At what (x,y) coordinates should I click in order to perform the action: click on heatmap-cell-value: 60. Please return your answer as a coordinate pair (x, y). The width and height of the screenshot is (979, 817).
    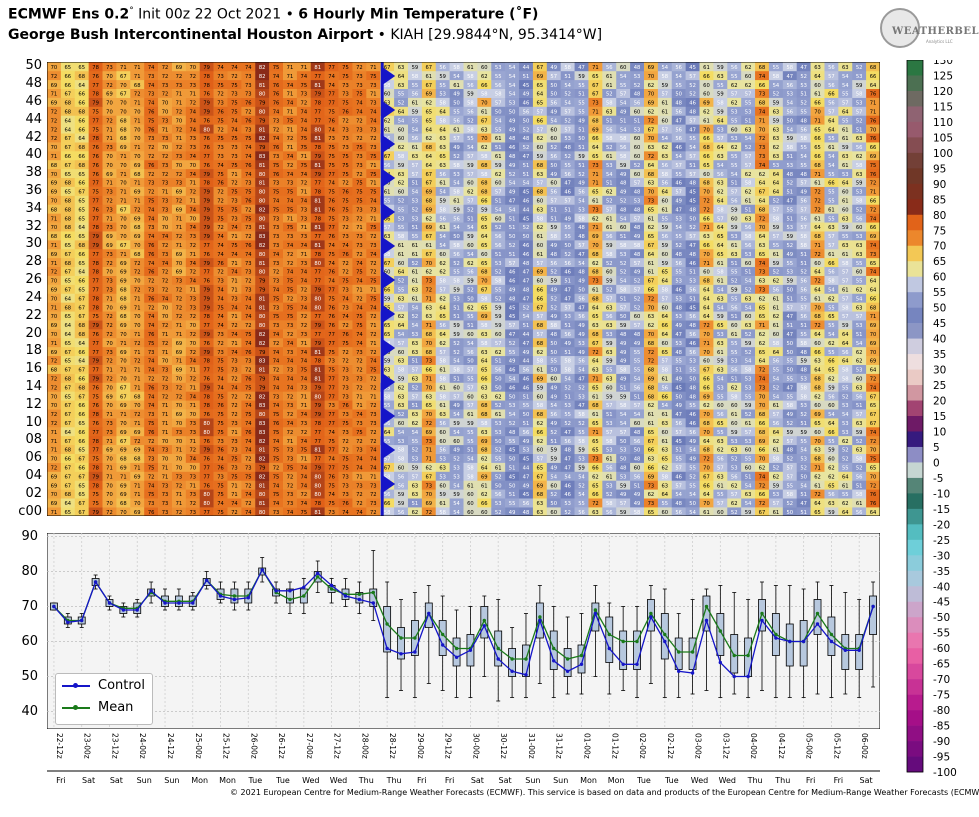
    Looking at the image, I should click on (484, 255).